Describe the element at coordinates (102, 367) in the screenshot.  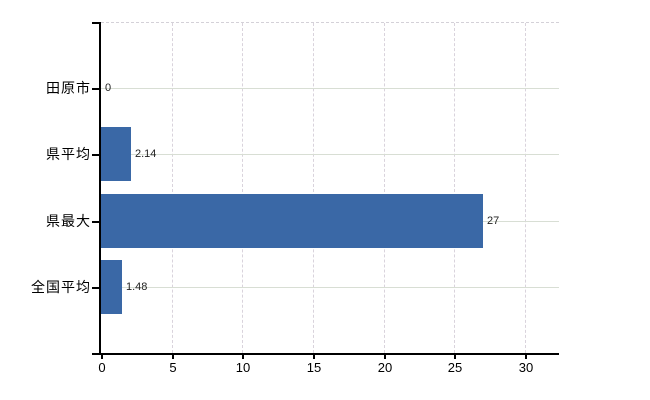
I see `x-tick-label: 0` at that location.